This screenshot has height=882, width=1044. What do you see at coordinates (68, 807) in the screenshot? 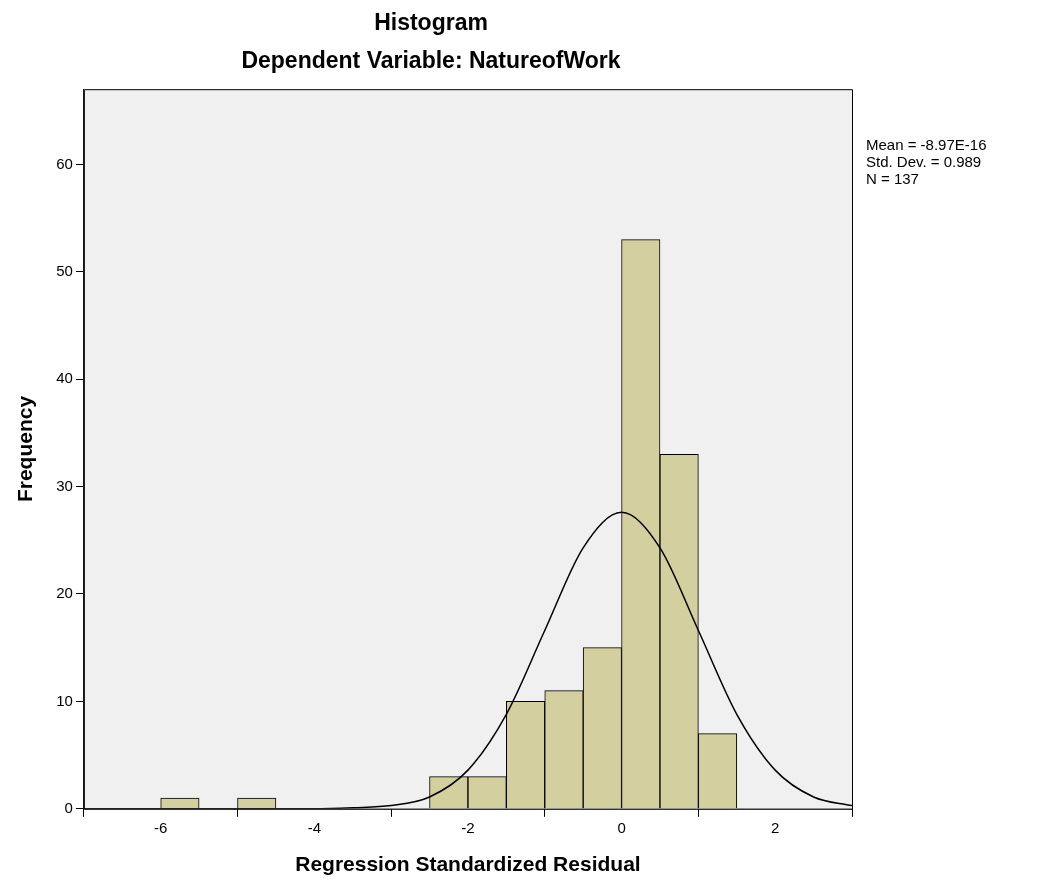
I see `y-tick-label: 0` at bounding box center [68, 807].